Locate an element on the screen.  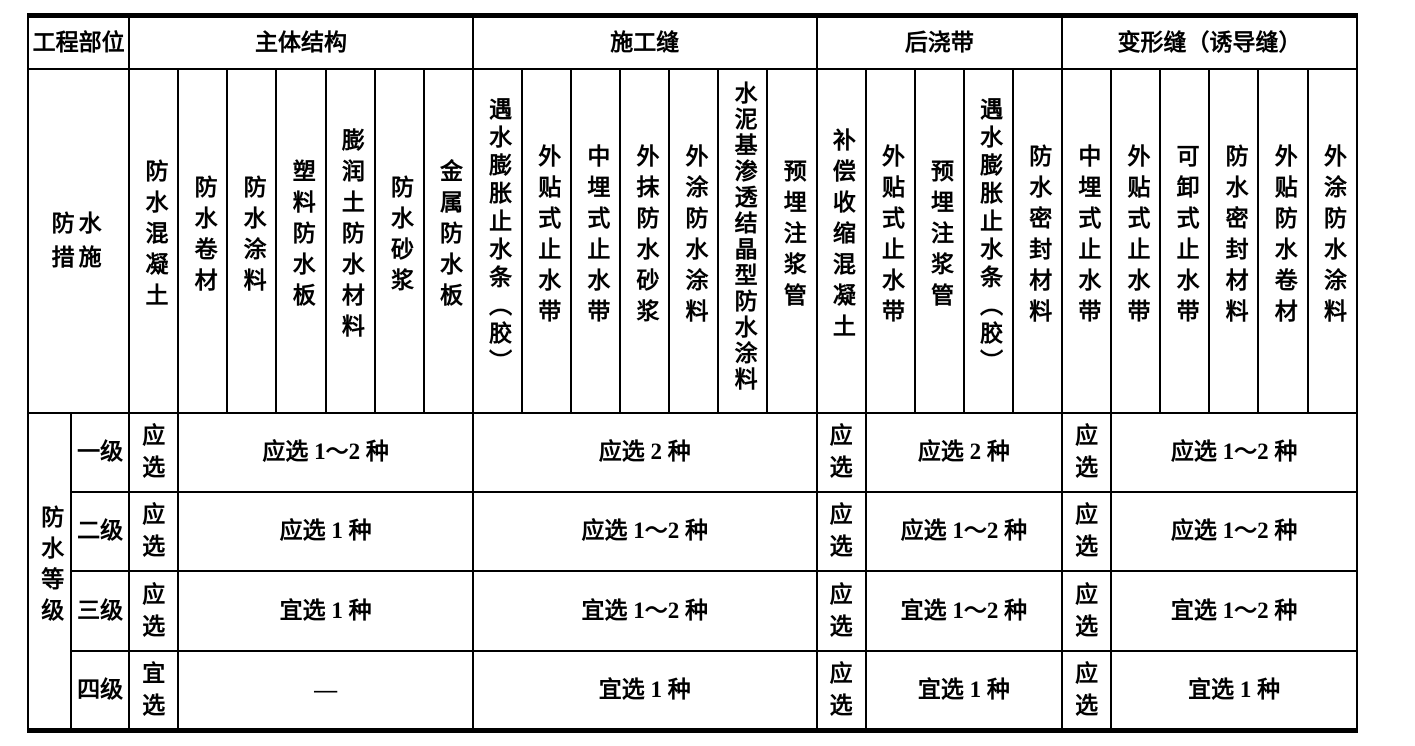
column-header: 防水密封材料 is located at coordinates (1234, 240).